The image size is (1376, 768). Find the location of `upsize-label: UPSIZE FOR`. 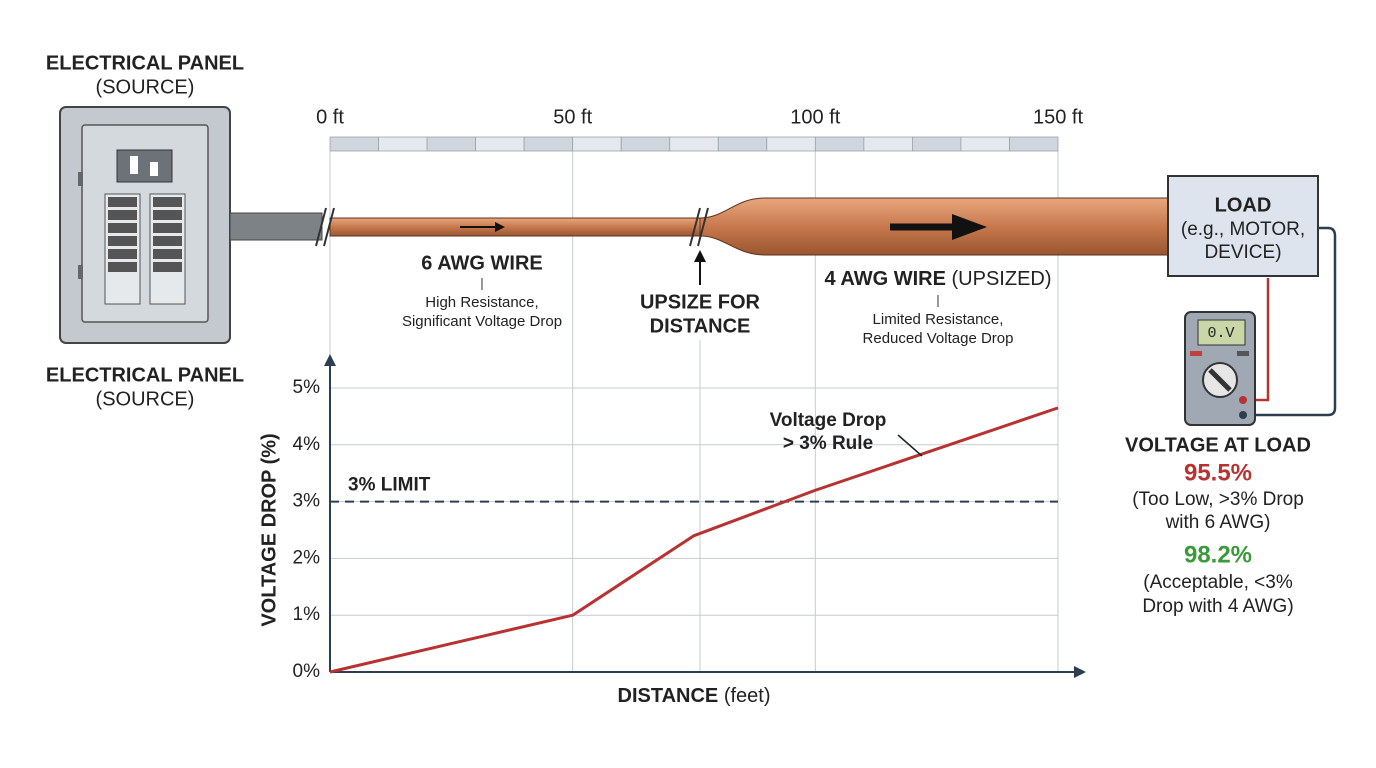

upsize-label: UPSIZE FOR is located at coordinates (700, 302).